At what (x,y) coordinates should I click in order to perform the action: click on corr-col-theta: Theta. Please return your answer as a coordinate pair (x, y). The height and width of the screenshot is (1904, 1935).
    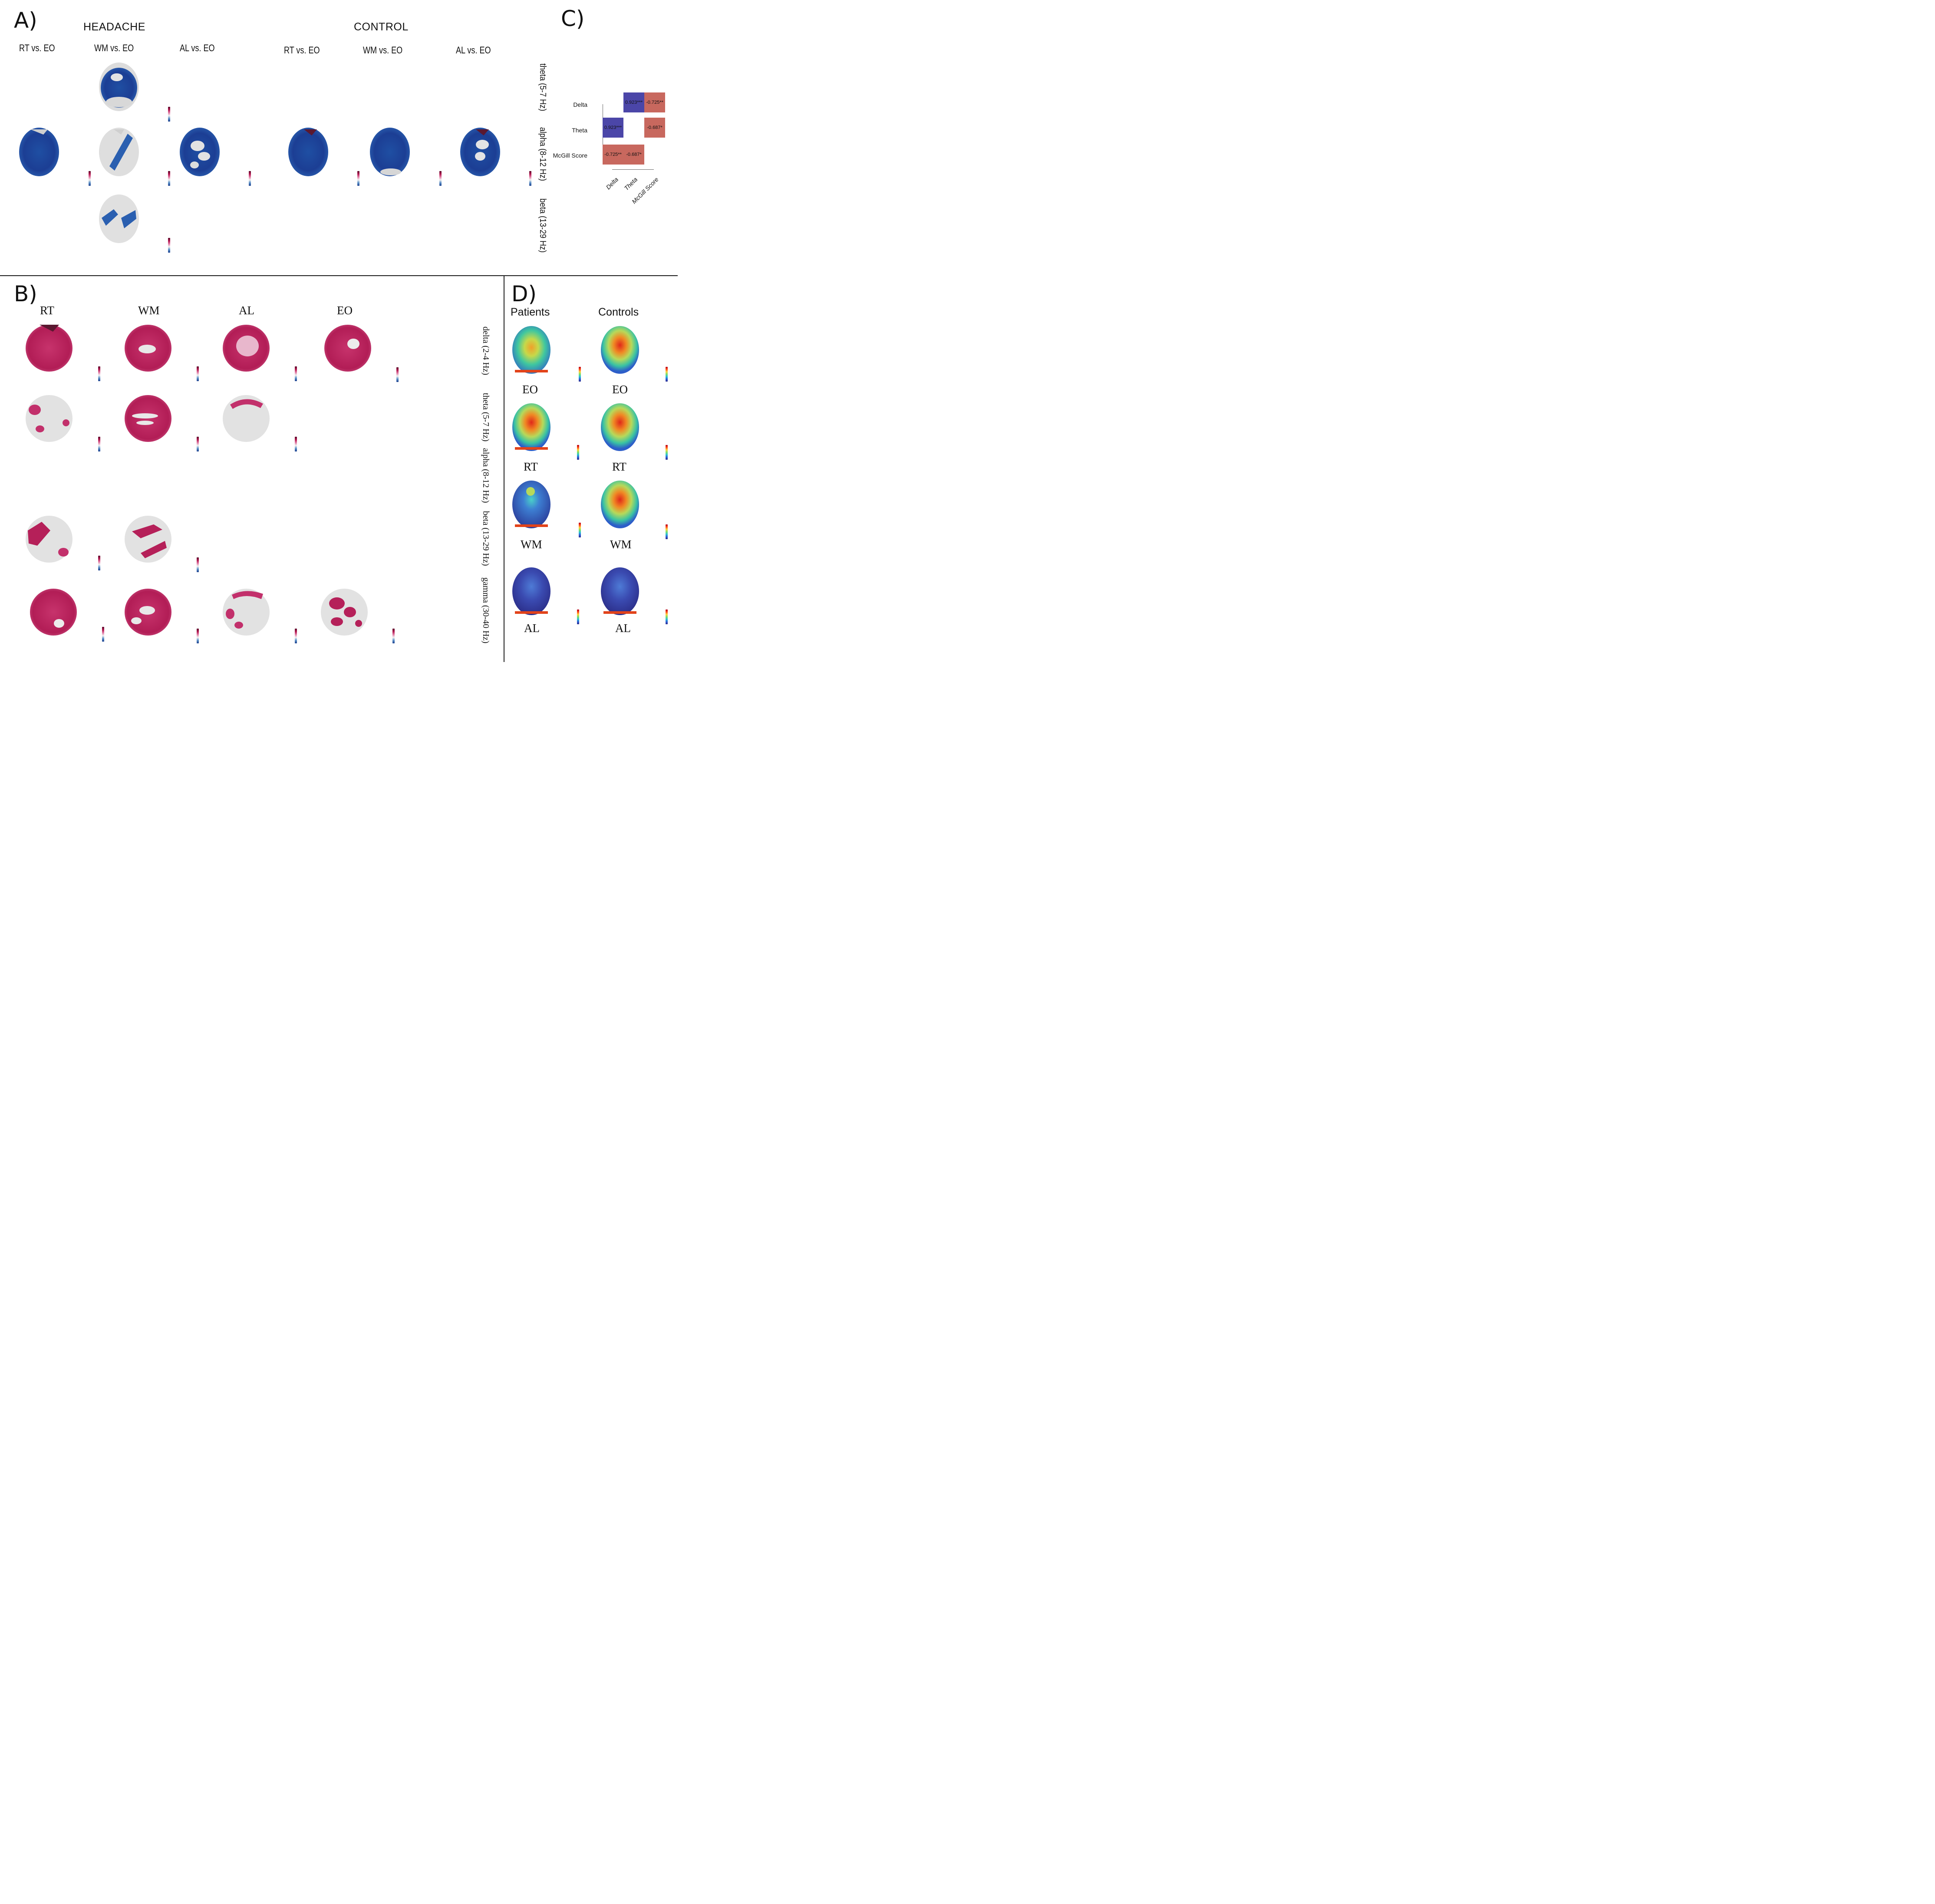
    Looking at the image, I should click on (631, 184).